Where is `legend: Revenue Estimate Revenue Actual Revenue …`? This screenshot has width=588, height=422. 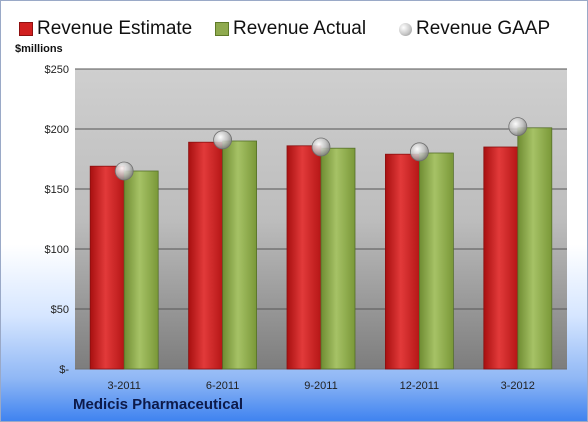 legend: Revenue Estimate Revenue Actual Revenue … is located at coordinates (294, 29).